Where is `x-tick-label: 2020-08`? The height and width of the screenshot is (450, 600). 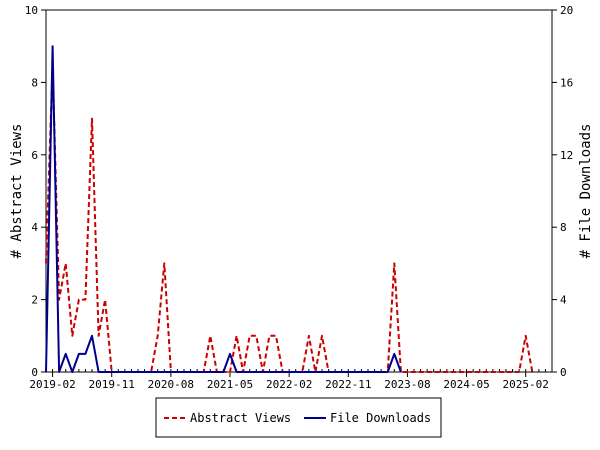
x-tick-label: 2020-08 is located at coordinates (171, 384).